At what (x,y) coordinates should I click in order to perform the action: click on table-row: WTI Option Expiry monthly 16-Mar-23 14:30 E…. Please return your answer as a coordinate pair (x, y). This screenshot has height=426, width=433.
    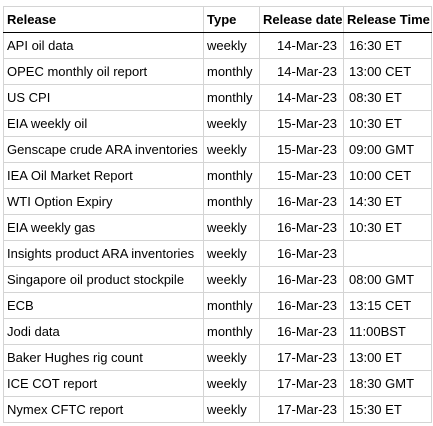
    Looking at the image, I should click on (217, 201).